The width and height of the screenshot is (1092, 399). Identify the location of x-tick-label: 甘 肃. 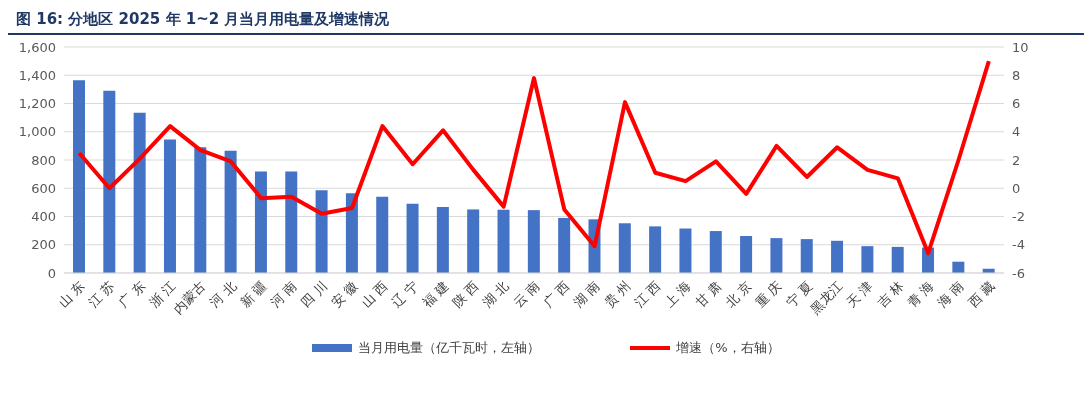
(708, 294).